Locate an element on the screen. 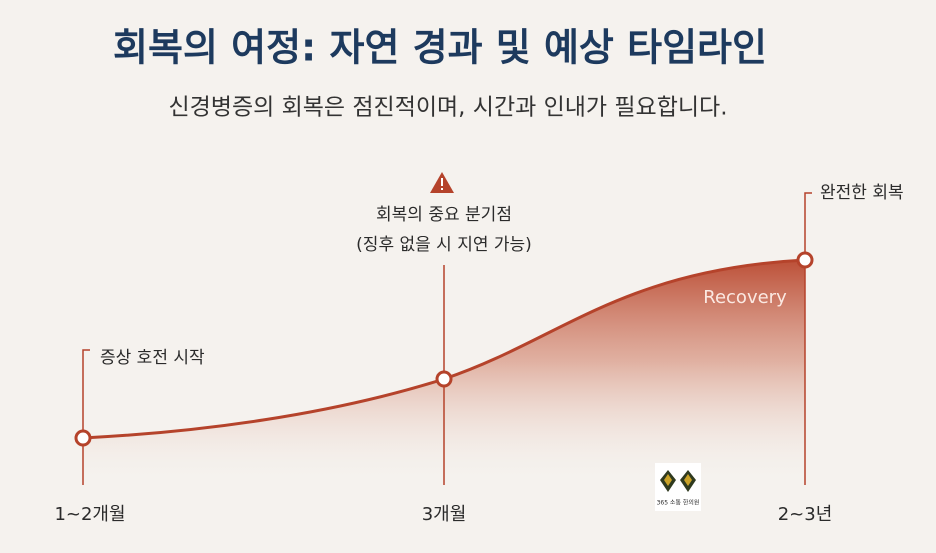  milestone-note: (징후 없을 시 지연 가능) is located at coordinates (444, 245).